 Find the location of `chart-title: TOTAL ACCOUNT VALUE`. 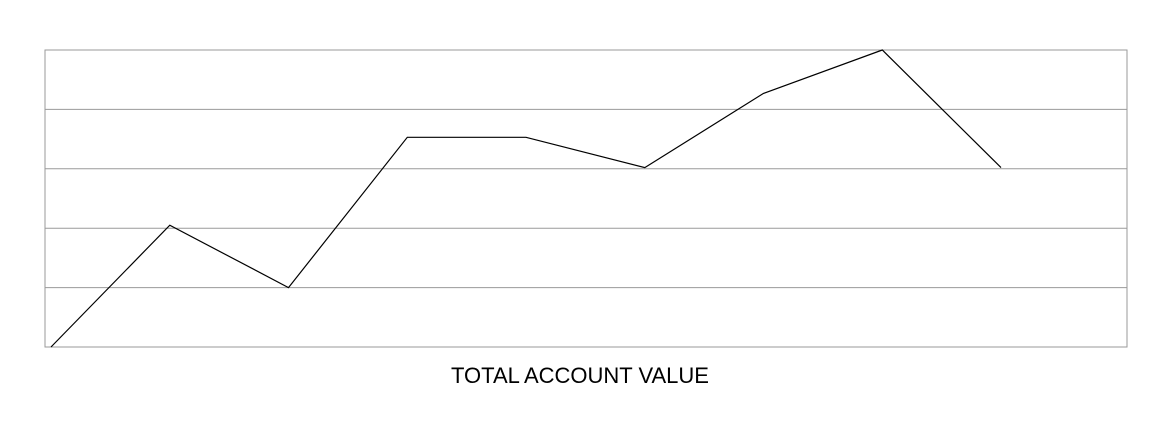

chart-title: TOTAL ACCOUNT VALUE is located at coordinates (580, 375).